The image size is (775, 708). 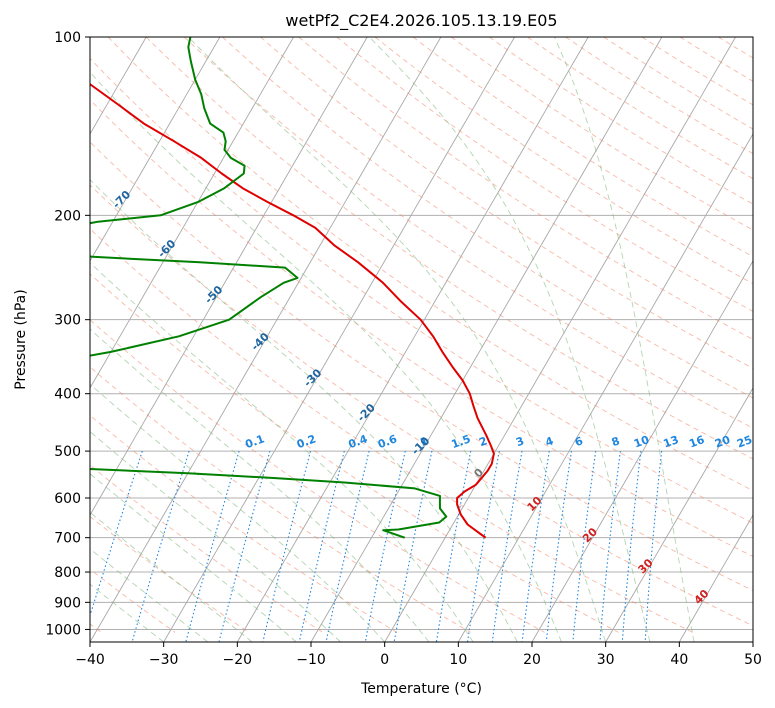 I want to click on isotherm-label: 20, so click(x=590, y=535).